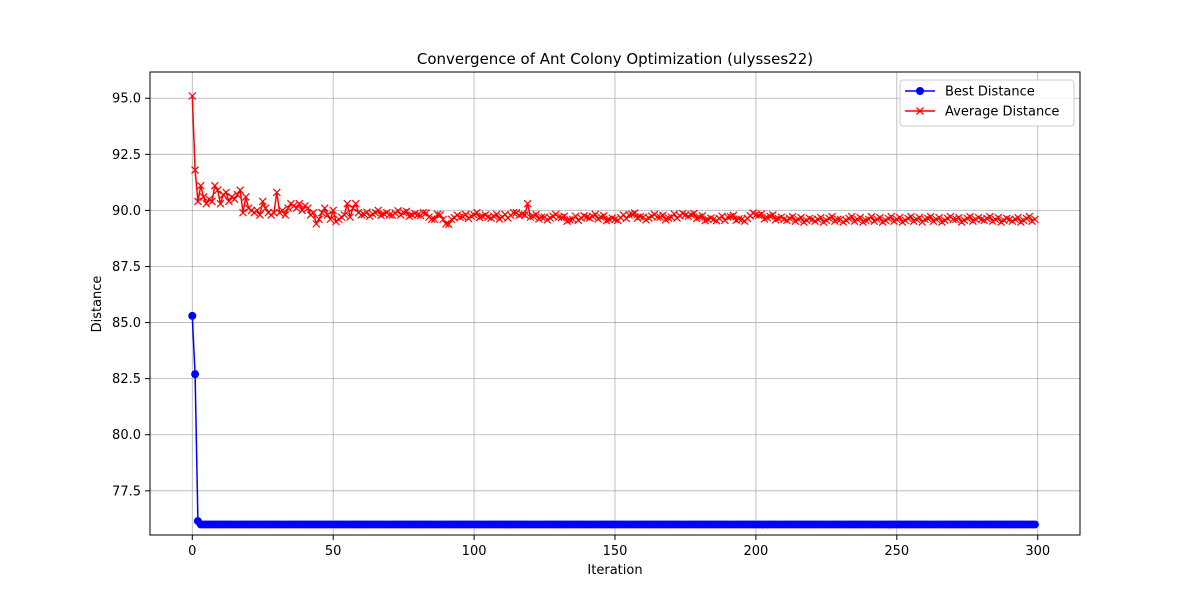 This screenshot has height=600, width=1200. I want to click on y-tick-label: 82.5, so click(126, 379).